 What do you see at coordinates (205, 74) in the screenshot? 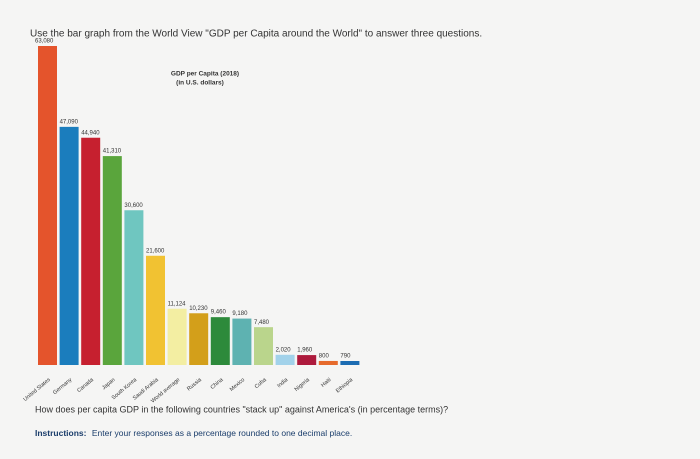
I see `chart-title: GDP per Capita (2018)` at bounding box center [205, 74].